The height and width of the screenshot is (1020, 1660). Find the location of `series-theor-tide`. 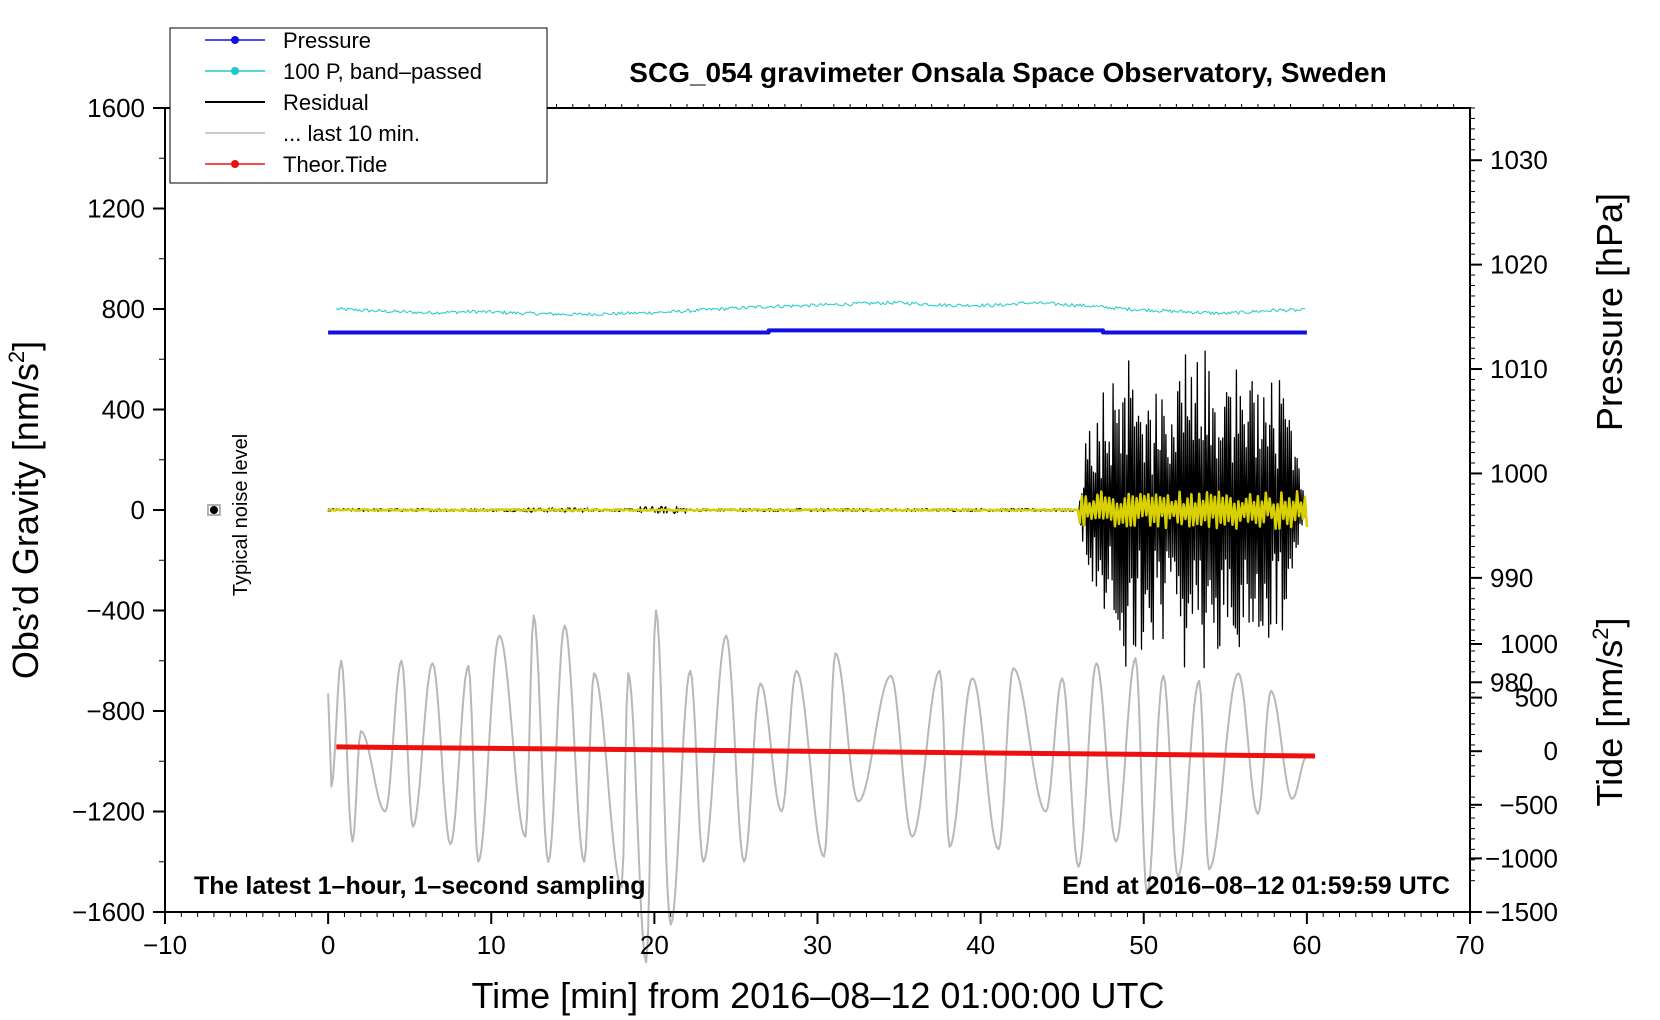

series-theor-tide is located at coordinates (826, 751).